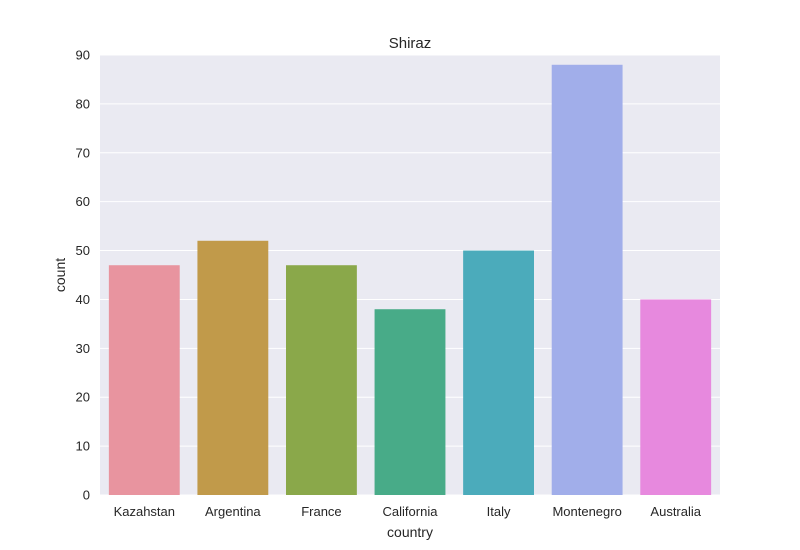 The height and width of the screenshot is (550, 800). What do you see at coordinates (676, 397) in the screenshot?
I see `bar-australia` at bounding box center [676, 397].